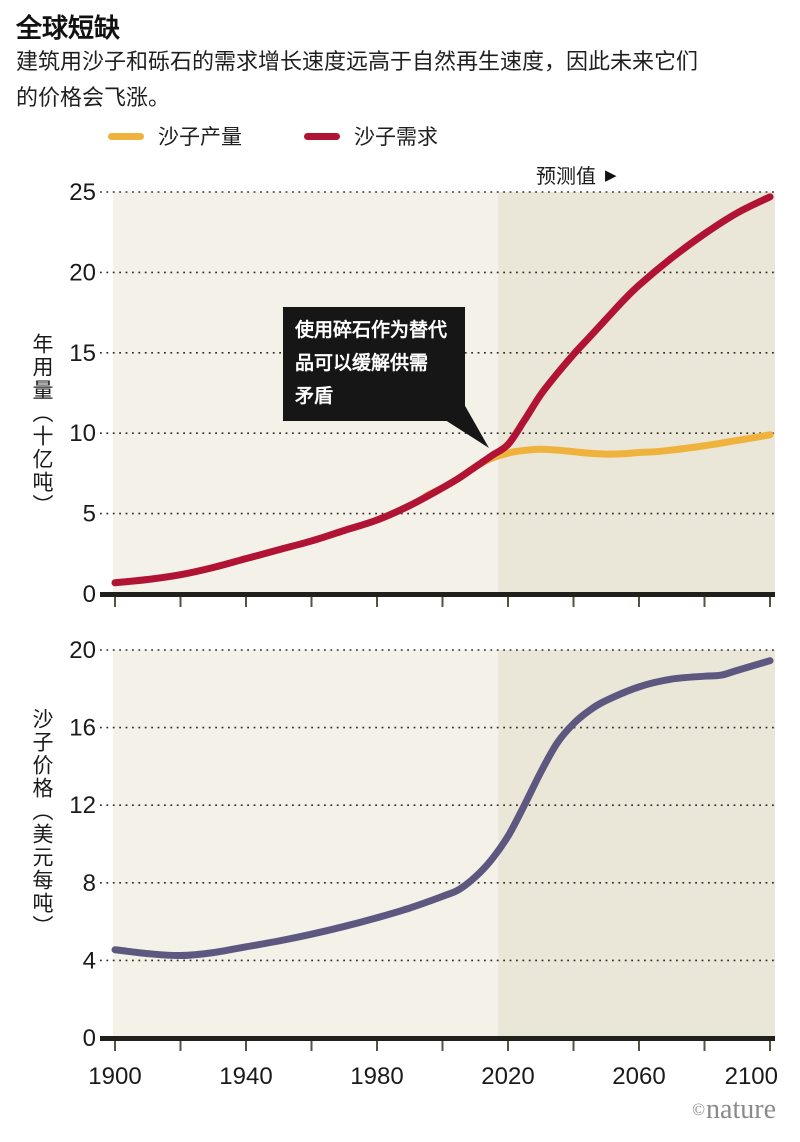 Image resolution: width=800 pixels, height=1142 pixels. Describe the element at coordinates (82, 728) in the screenshot. I see `y-tick-label: 16` at that location.